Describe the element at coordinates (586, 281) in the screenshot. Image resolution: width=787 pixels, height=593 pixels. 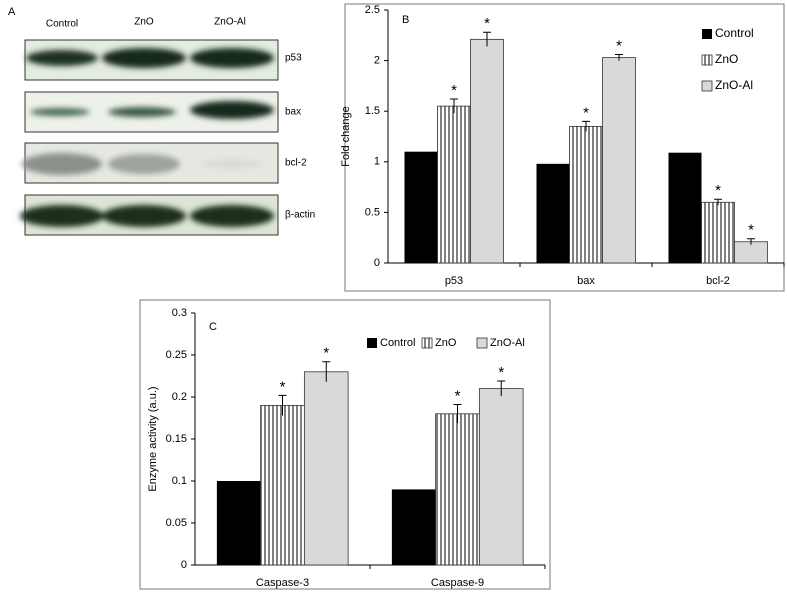
I see `x-tick-label: bax` at that location.